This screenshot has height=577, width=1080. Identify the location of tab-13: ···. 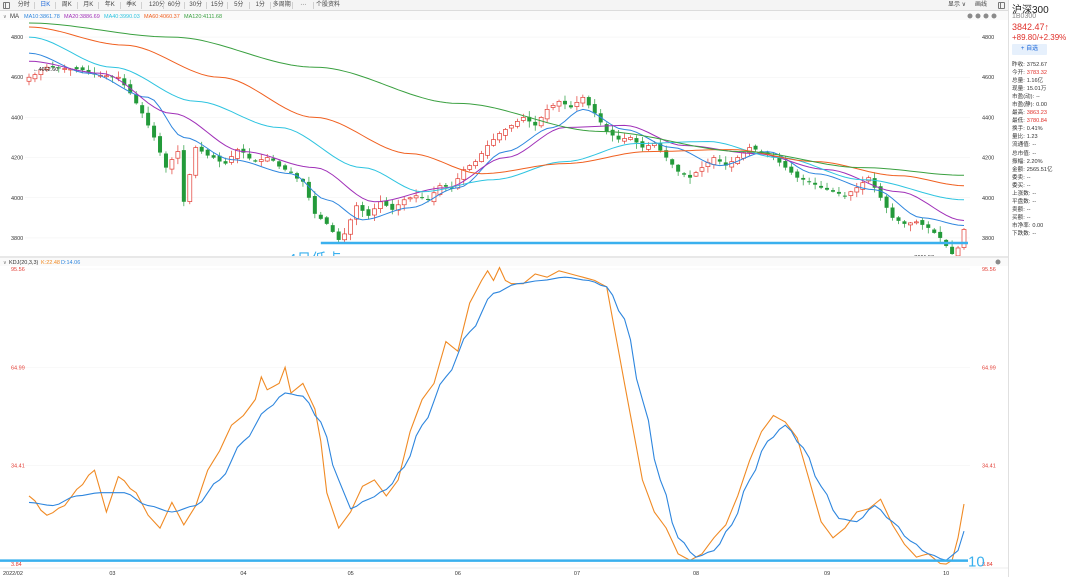
(303, 5).